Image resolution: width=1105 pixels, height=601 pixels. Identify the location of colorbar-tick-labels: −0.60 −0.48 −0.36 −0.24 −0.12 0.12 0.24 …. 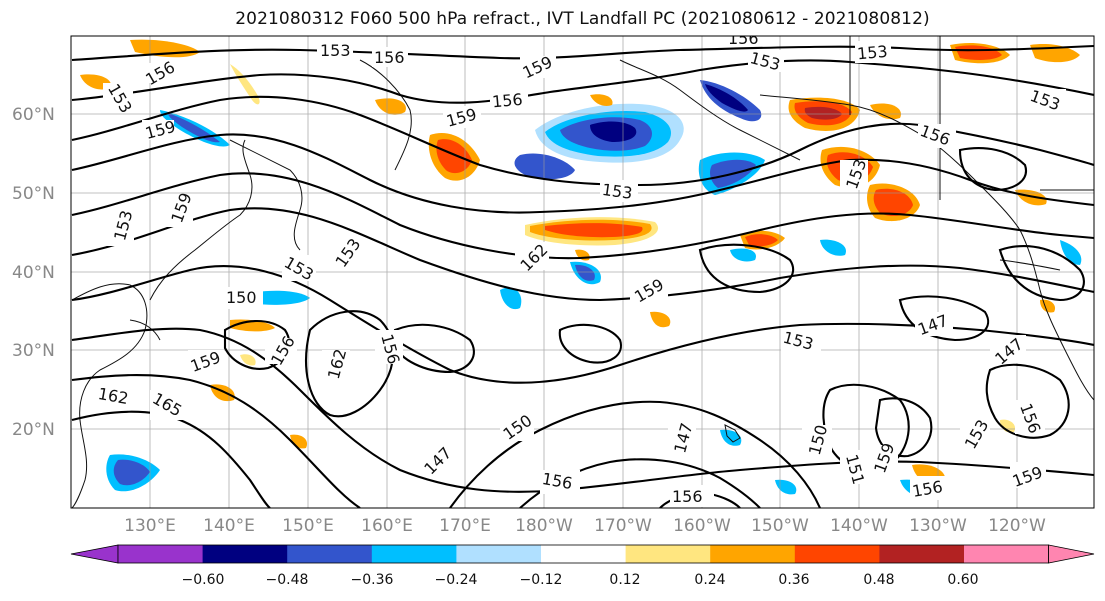
(580, 580).